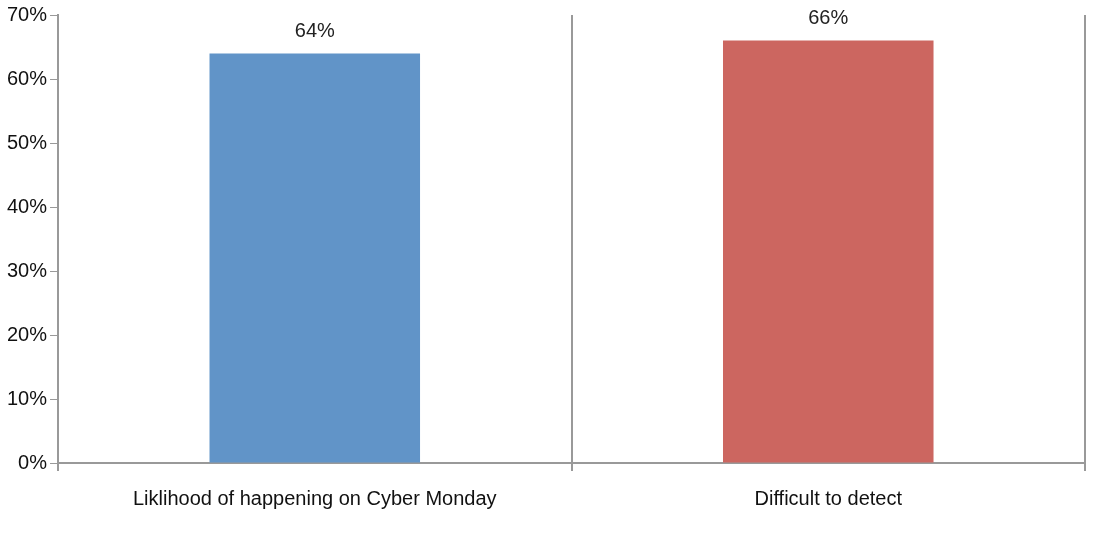 This screenshot has height=533, width=1099. I want to click on data-label: 66%, so click(828, 17).